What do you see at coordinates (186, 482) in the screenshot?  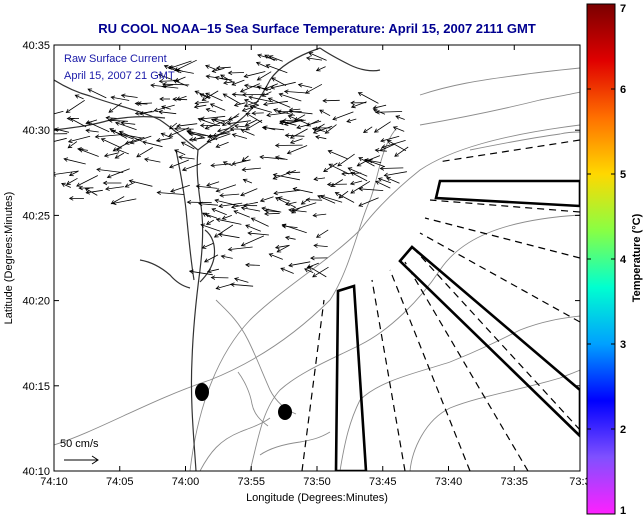 I see `x-tick-label: 74:00` at bounding box center [186, 482].